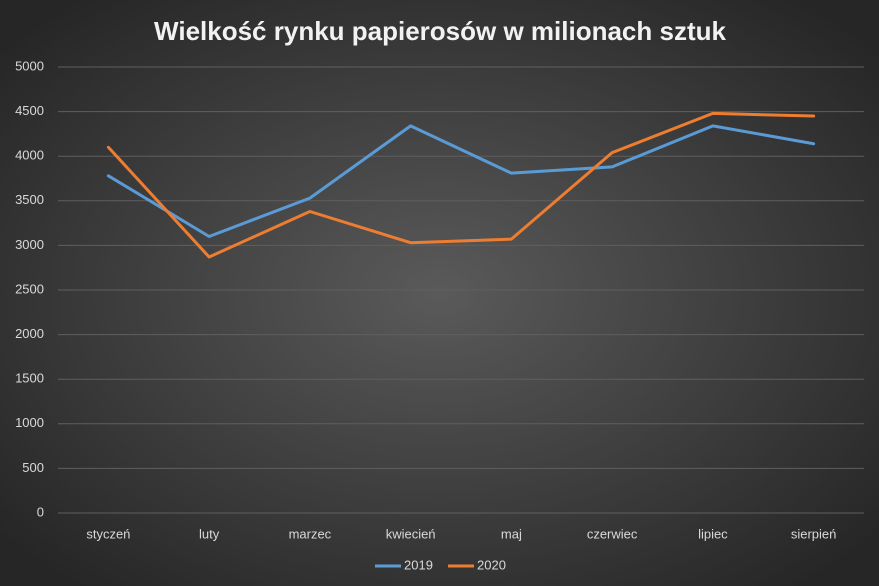 The width and height of the screenshot is (879, 586). Describe the element at coordinates (29, 422) in the screenshot. I see `y-tick-label: 1000` at that location.